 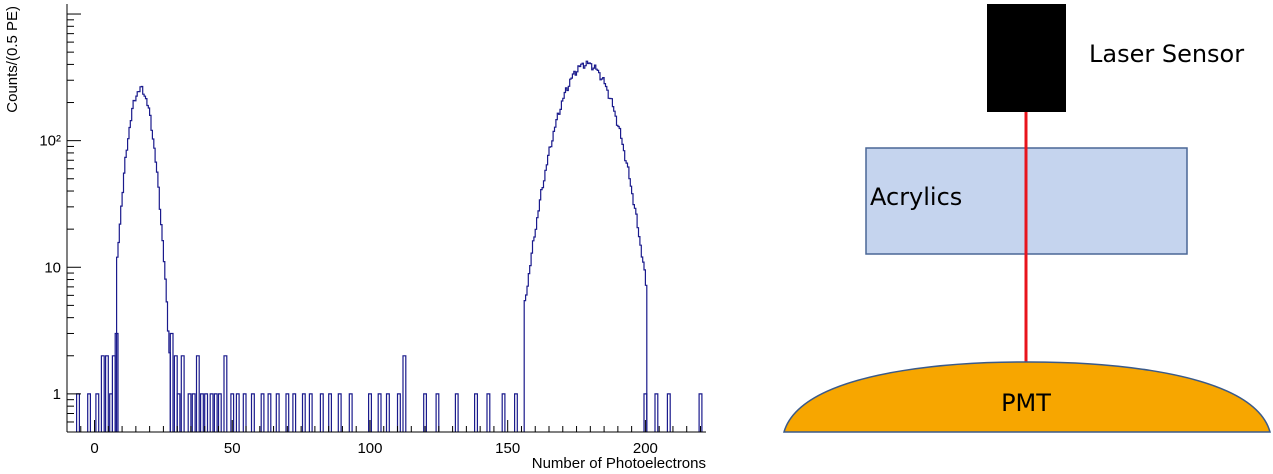 What do you see at coordinates (619, 463) in the screenshot?
I see `x-axis-title: Number of Photoelectrons` at bounding box center [619, 463].